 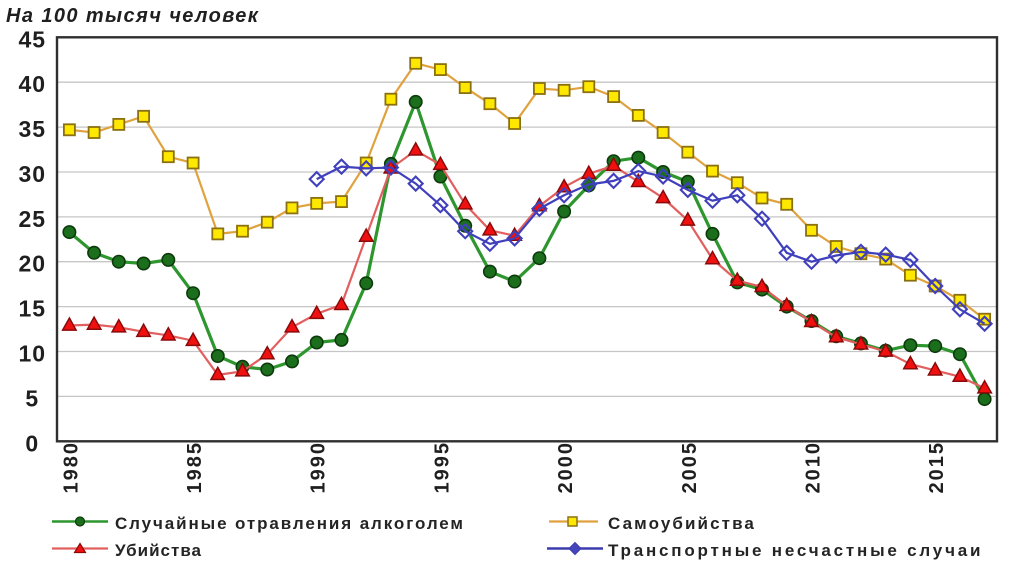 What do you see at coordinates (682, 523) in the screenshot?
I see `svg-text: Самоубийства` at bounding box center [682, 523].